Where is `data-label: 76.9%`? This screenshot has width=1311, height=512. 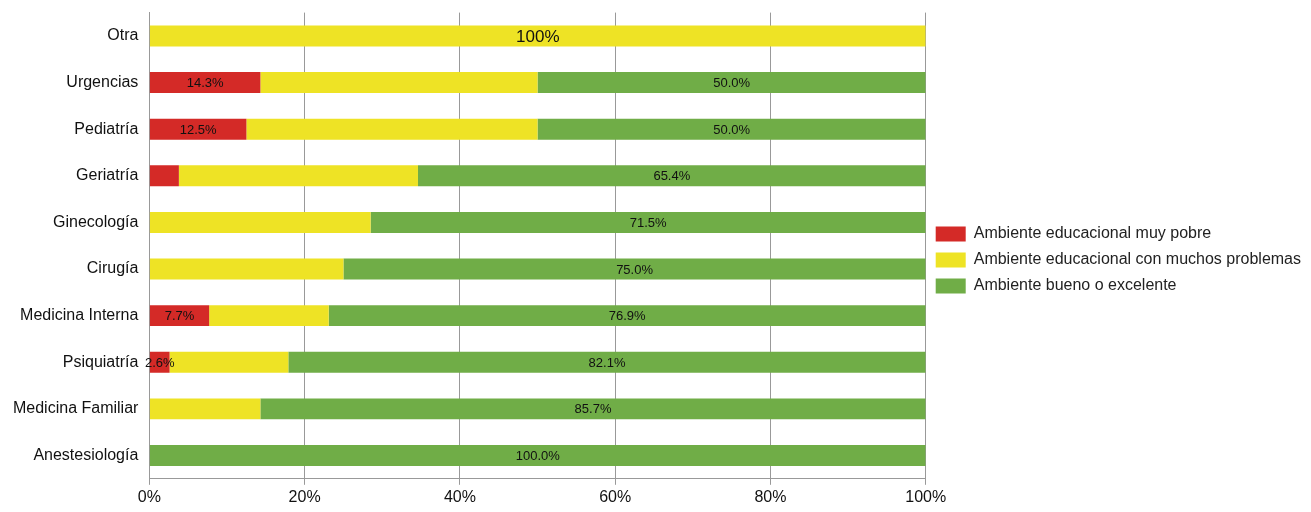
data-label: 76.9% is located at coordinates (627, 316).